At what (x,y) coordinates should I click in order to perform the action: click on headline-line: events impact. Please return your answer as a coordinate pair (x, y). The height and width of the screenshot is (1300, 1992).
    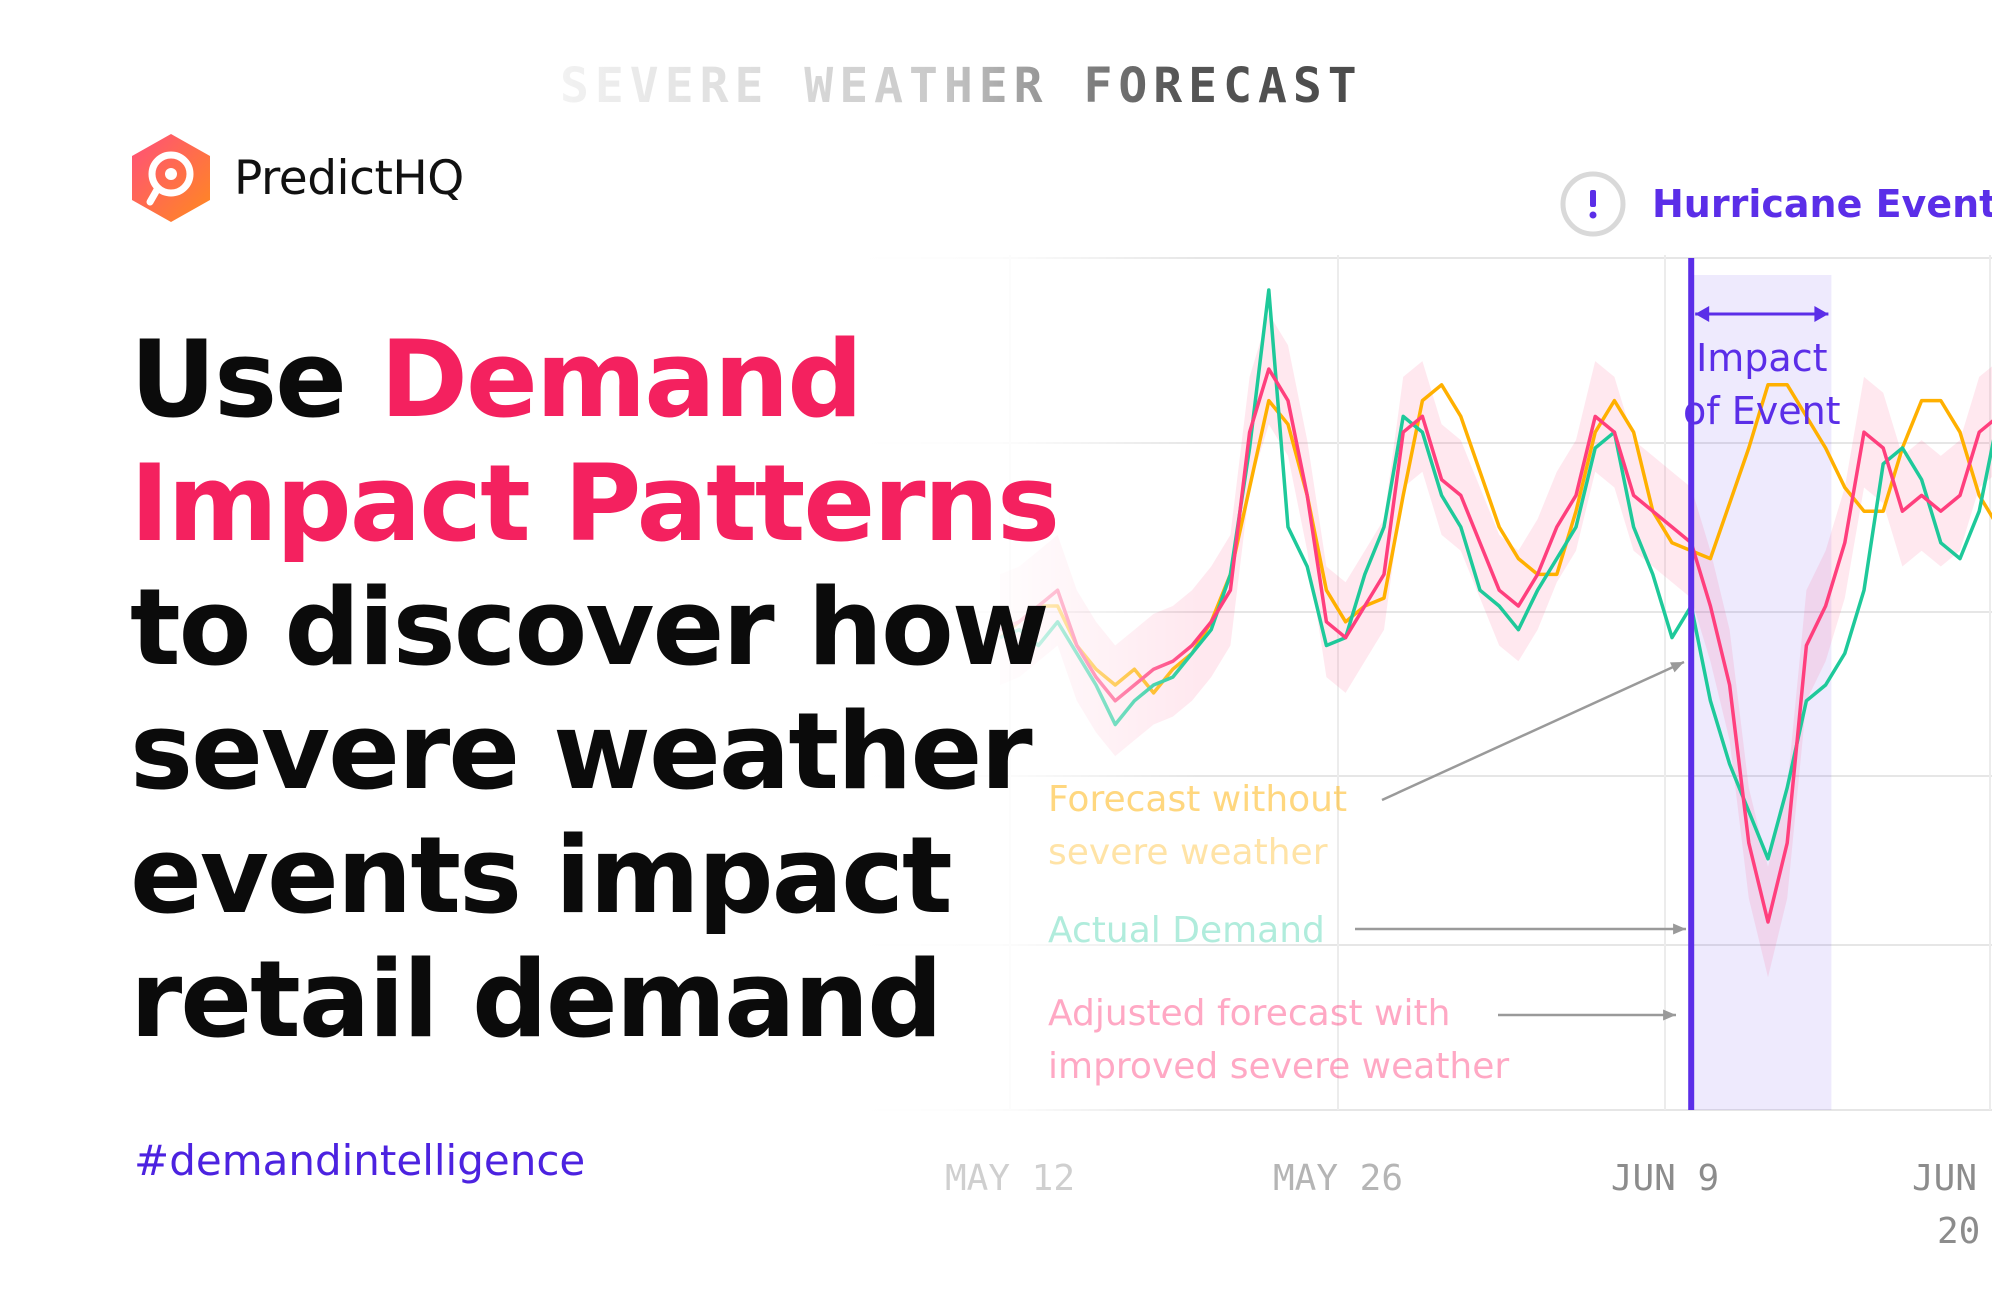
    Looking at the image, I should click on (541, 875).